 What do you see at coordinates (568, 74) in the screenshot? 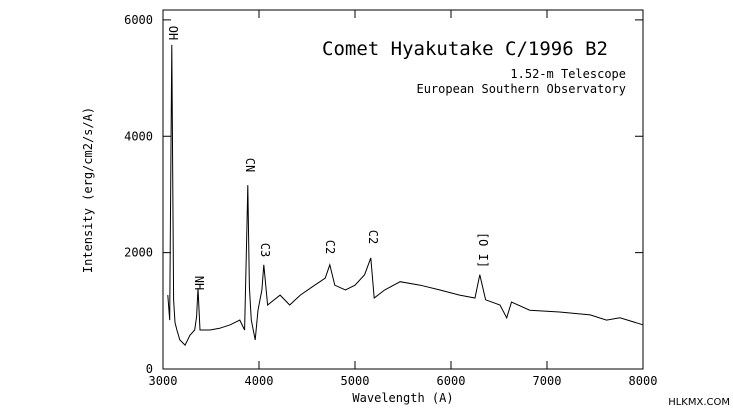
I see `subtitle: 1.52-m Telescope` at bounding box center [568, 74].